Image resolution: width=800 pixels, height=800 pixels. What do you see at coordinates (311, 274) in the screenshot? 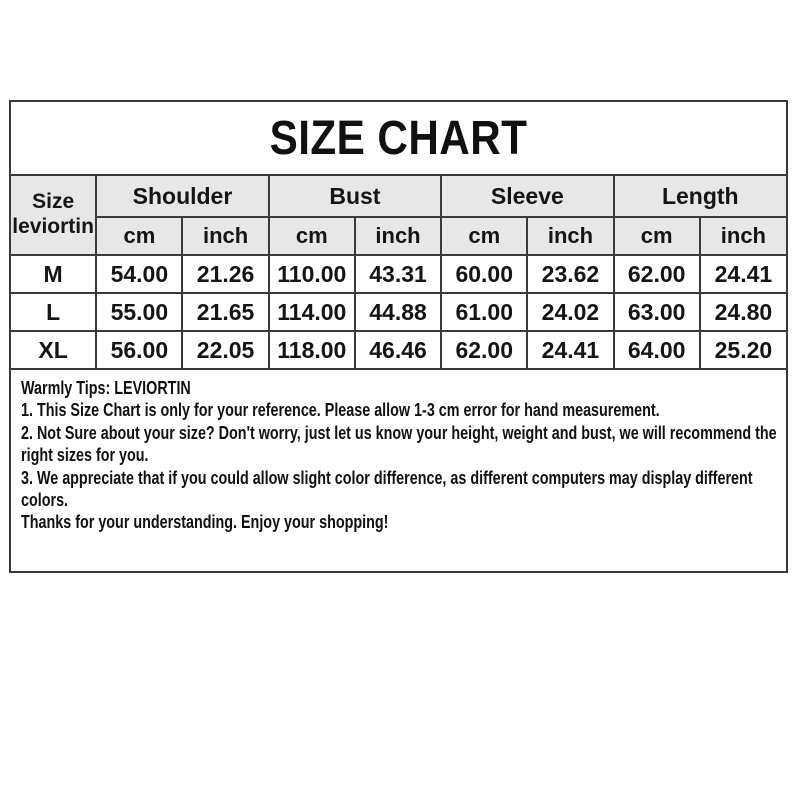
I see `value-cell: 110.00` at bounding box center [311, 274].